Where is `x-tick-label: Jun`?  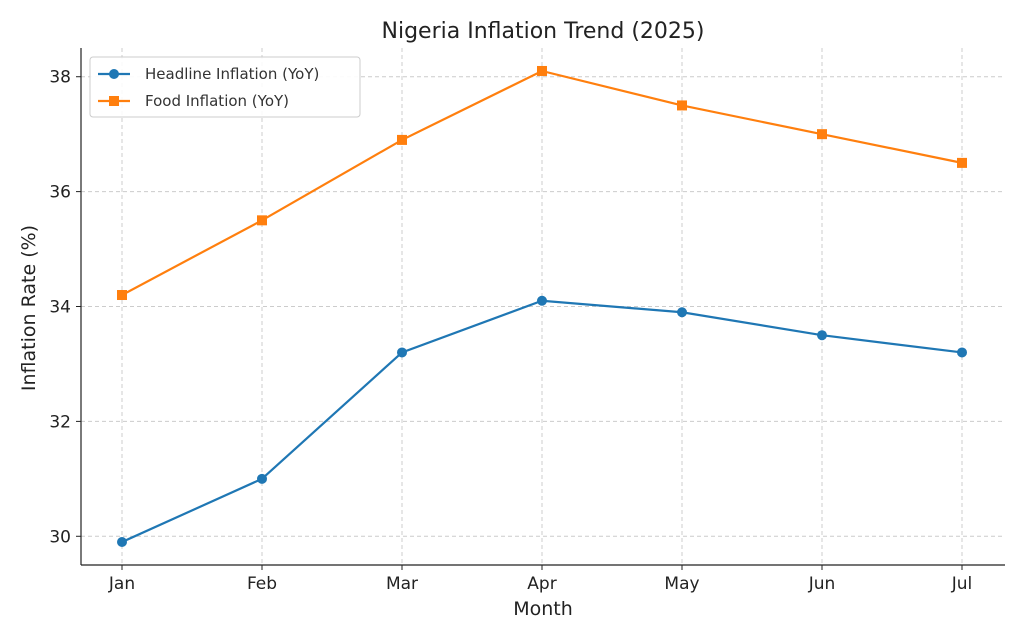 x-tick-label: Jun is located at coordinates (822, 584).